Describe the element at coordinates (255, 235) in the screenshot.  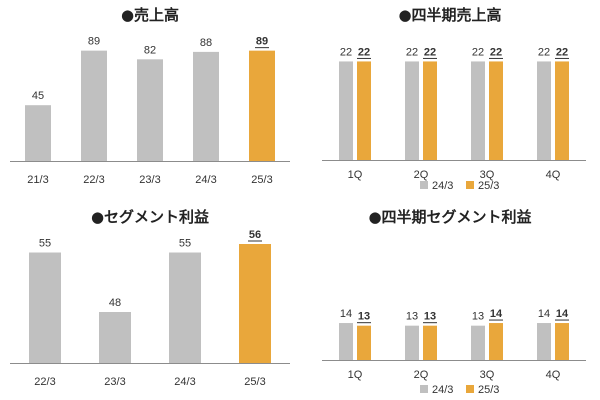
I see `value-label: 56` at that location.